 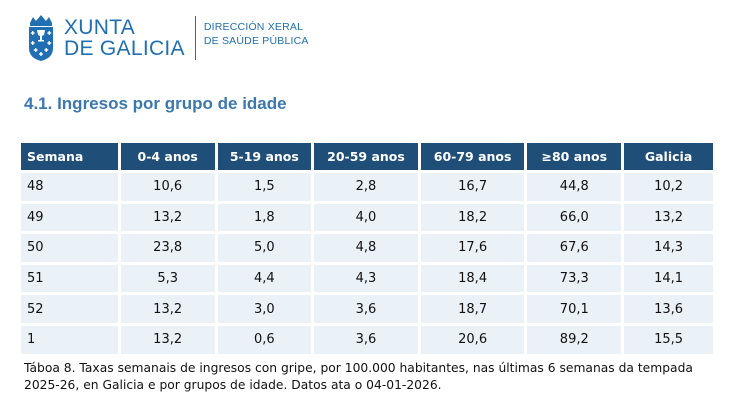 What do you see at coordinates (472, 339) in the screenshot?
I see `table-cell: 20,6` at bounding box center [472, 339].